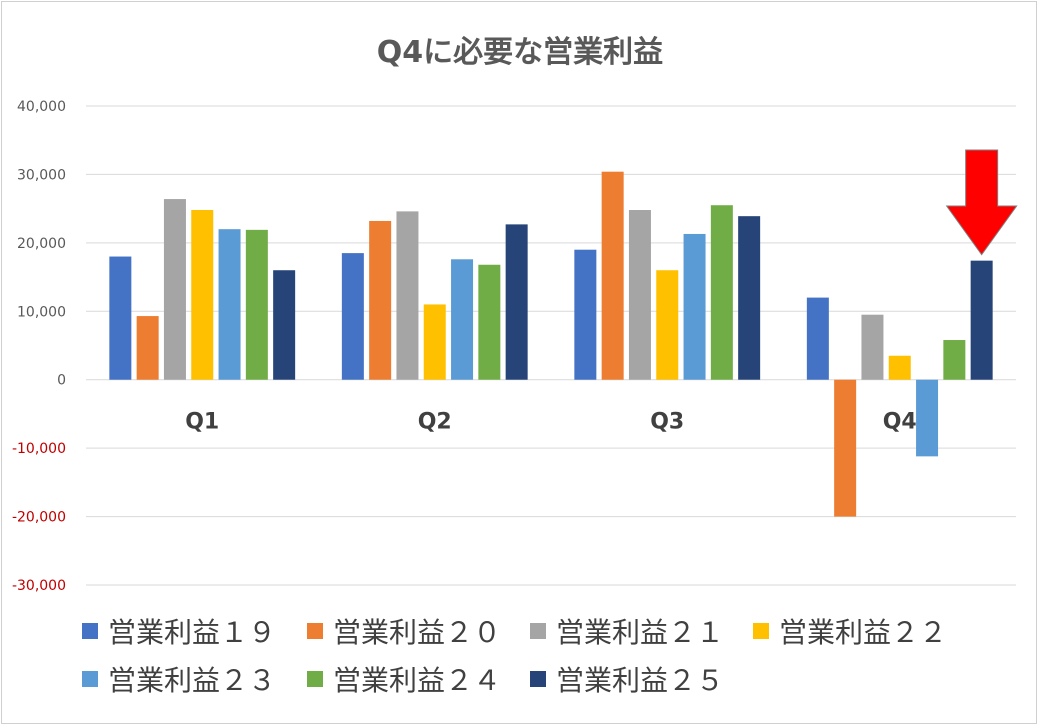 The image size is (1040, 727). I want to click on x-axis: Q1 Q2 Q3 Q4, so click(551, 422).